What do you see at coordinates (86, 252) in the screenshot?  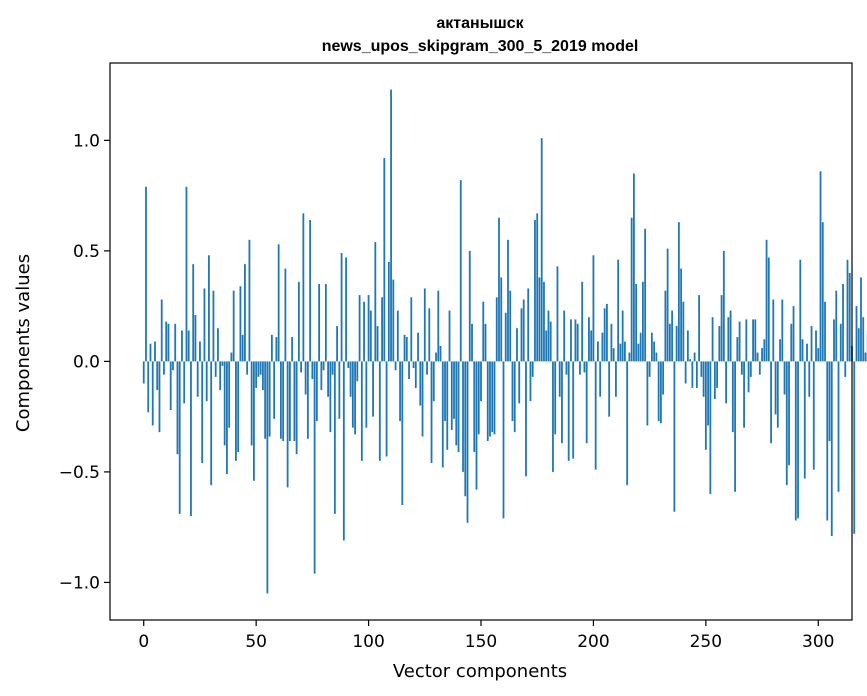 I see `y-tick-label: 0.5` at bounding box center [86, 252].